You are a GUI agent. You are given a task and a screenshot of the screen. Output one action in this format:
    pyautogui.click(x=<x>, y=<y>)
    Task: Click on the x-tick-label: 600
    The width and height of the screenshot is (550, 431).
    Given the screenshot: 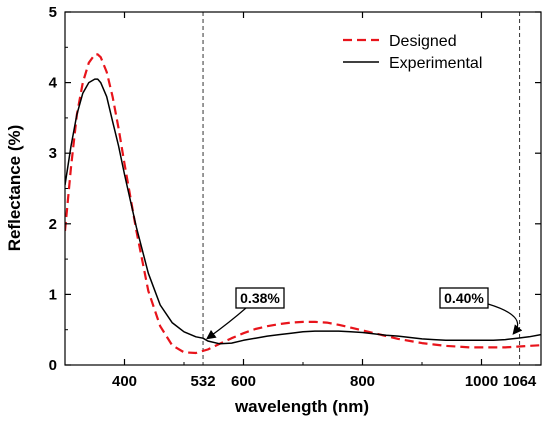 What is the action you would take?
    pyautogui.click(x=243, y=381)
    